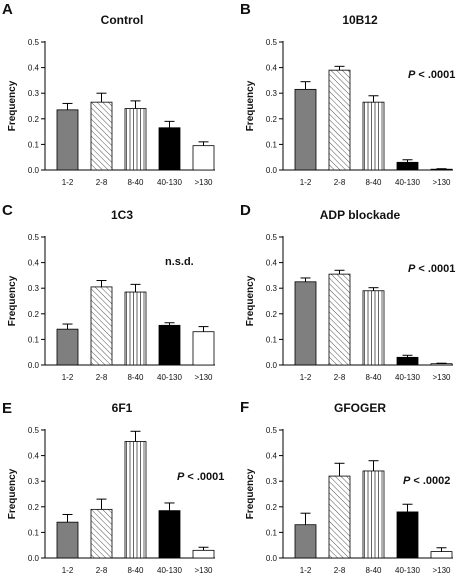 This screenshot has width=474, height=577. What do you see at coordinates (67, 540) in the screenshot?
I see `bar-12-e` at bounding box center [67, 540].